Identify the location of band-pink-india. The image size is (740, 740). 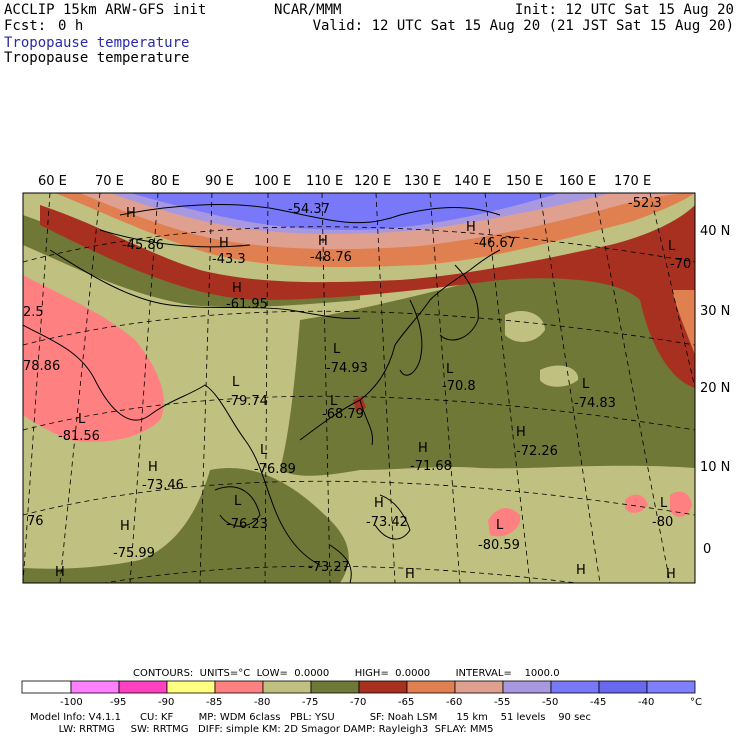
(93, 358).